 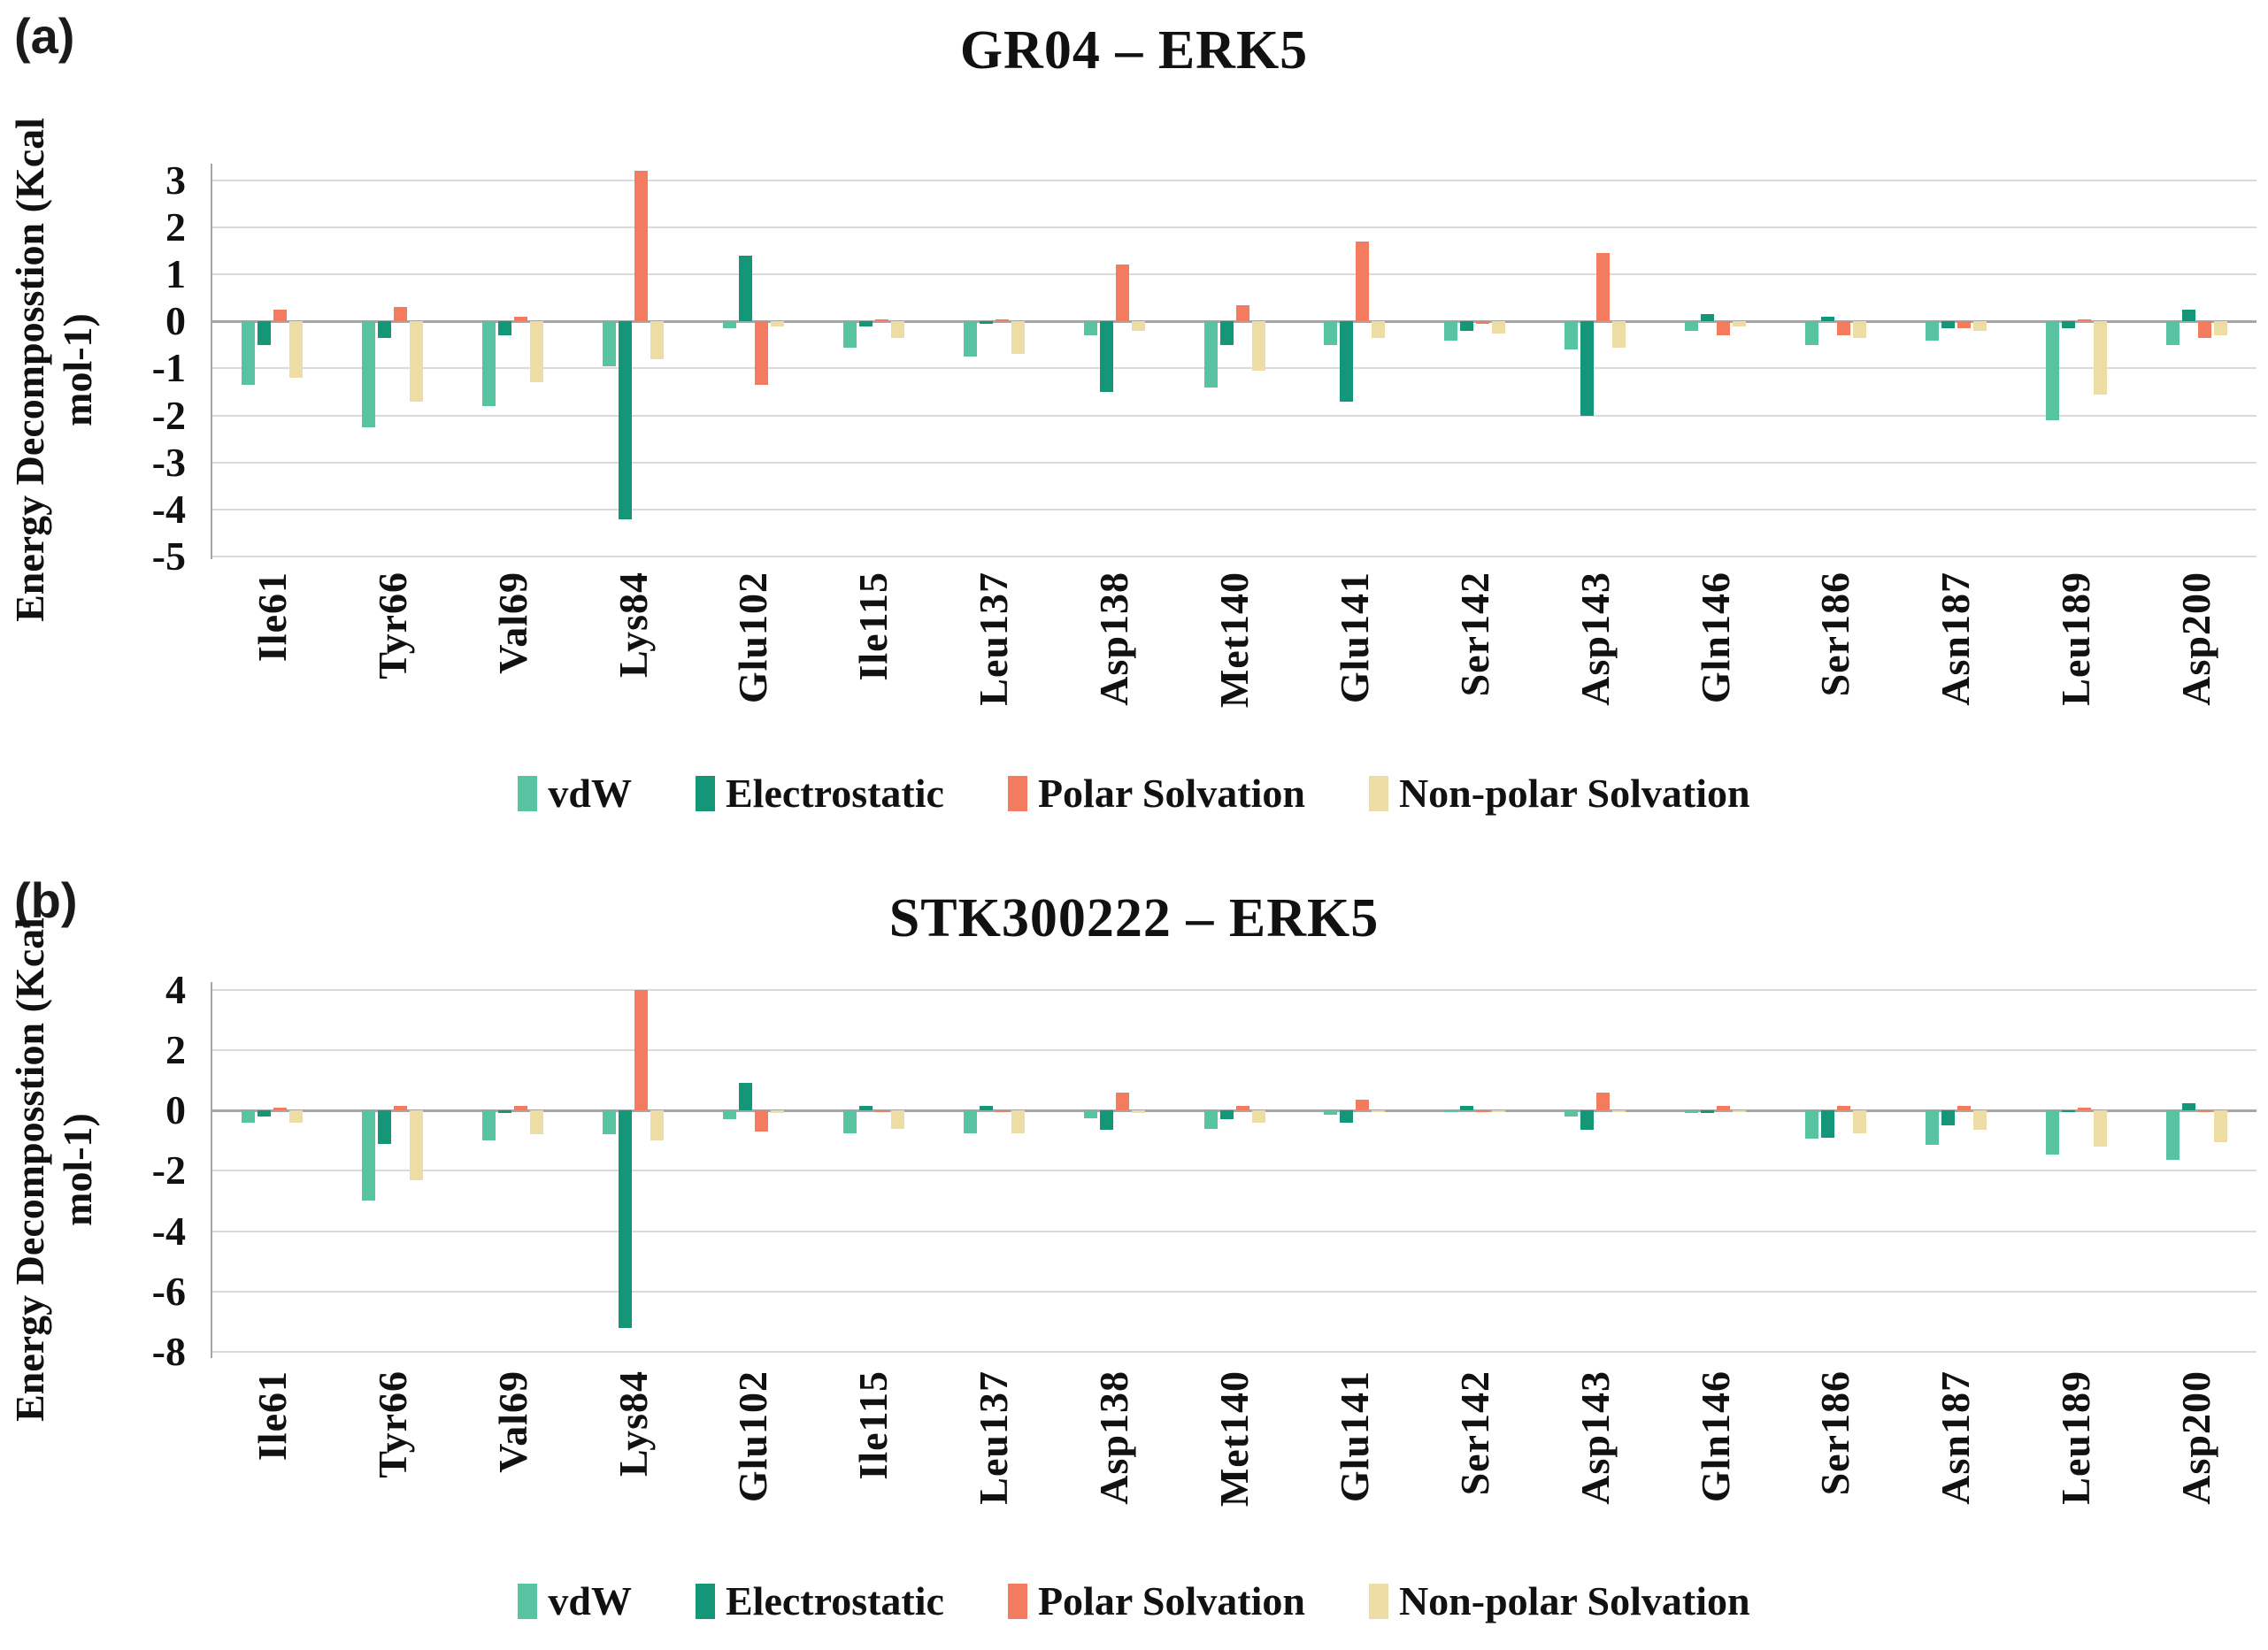 What do you see at coordinates (1835, 635) in the screenshot?
I see `x-tick-label: Ser186` at bounding box center [1835, 635].